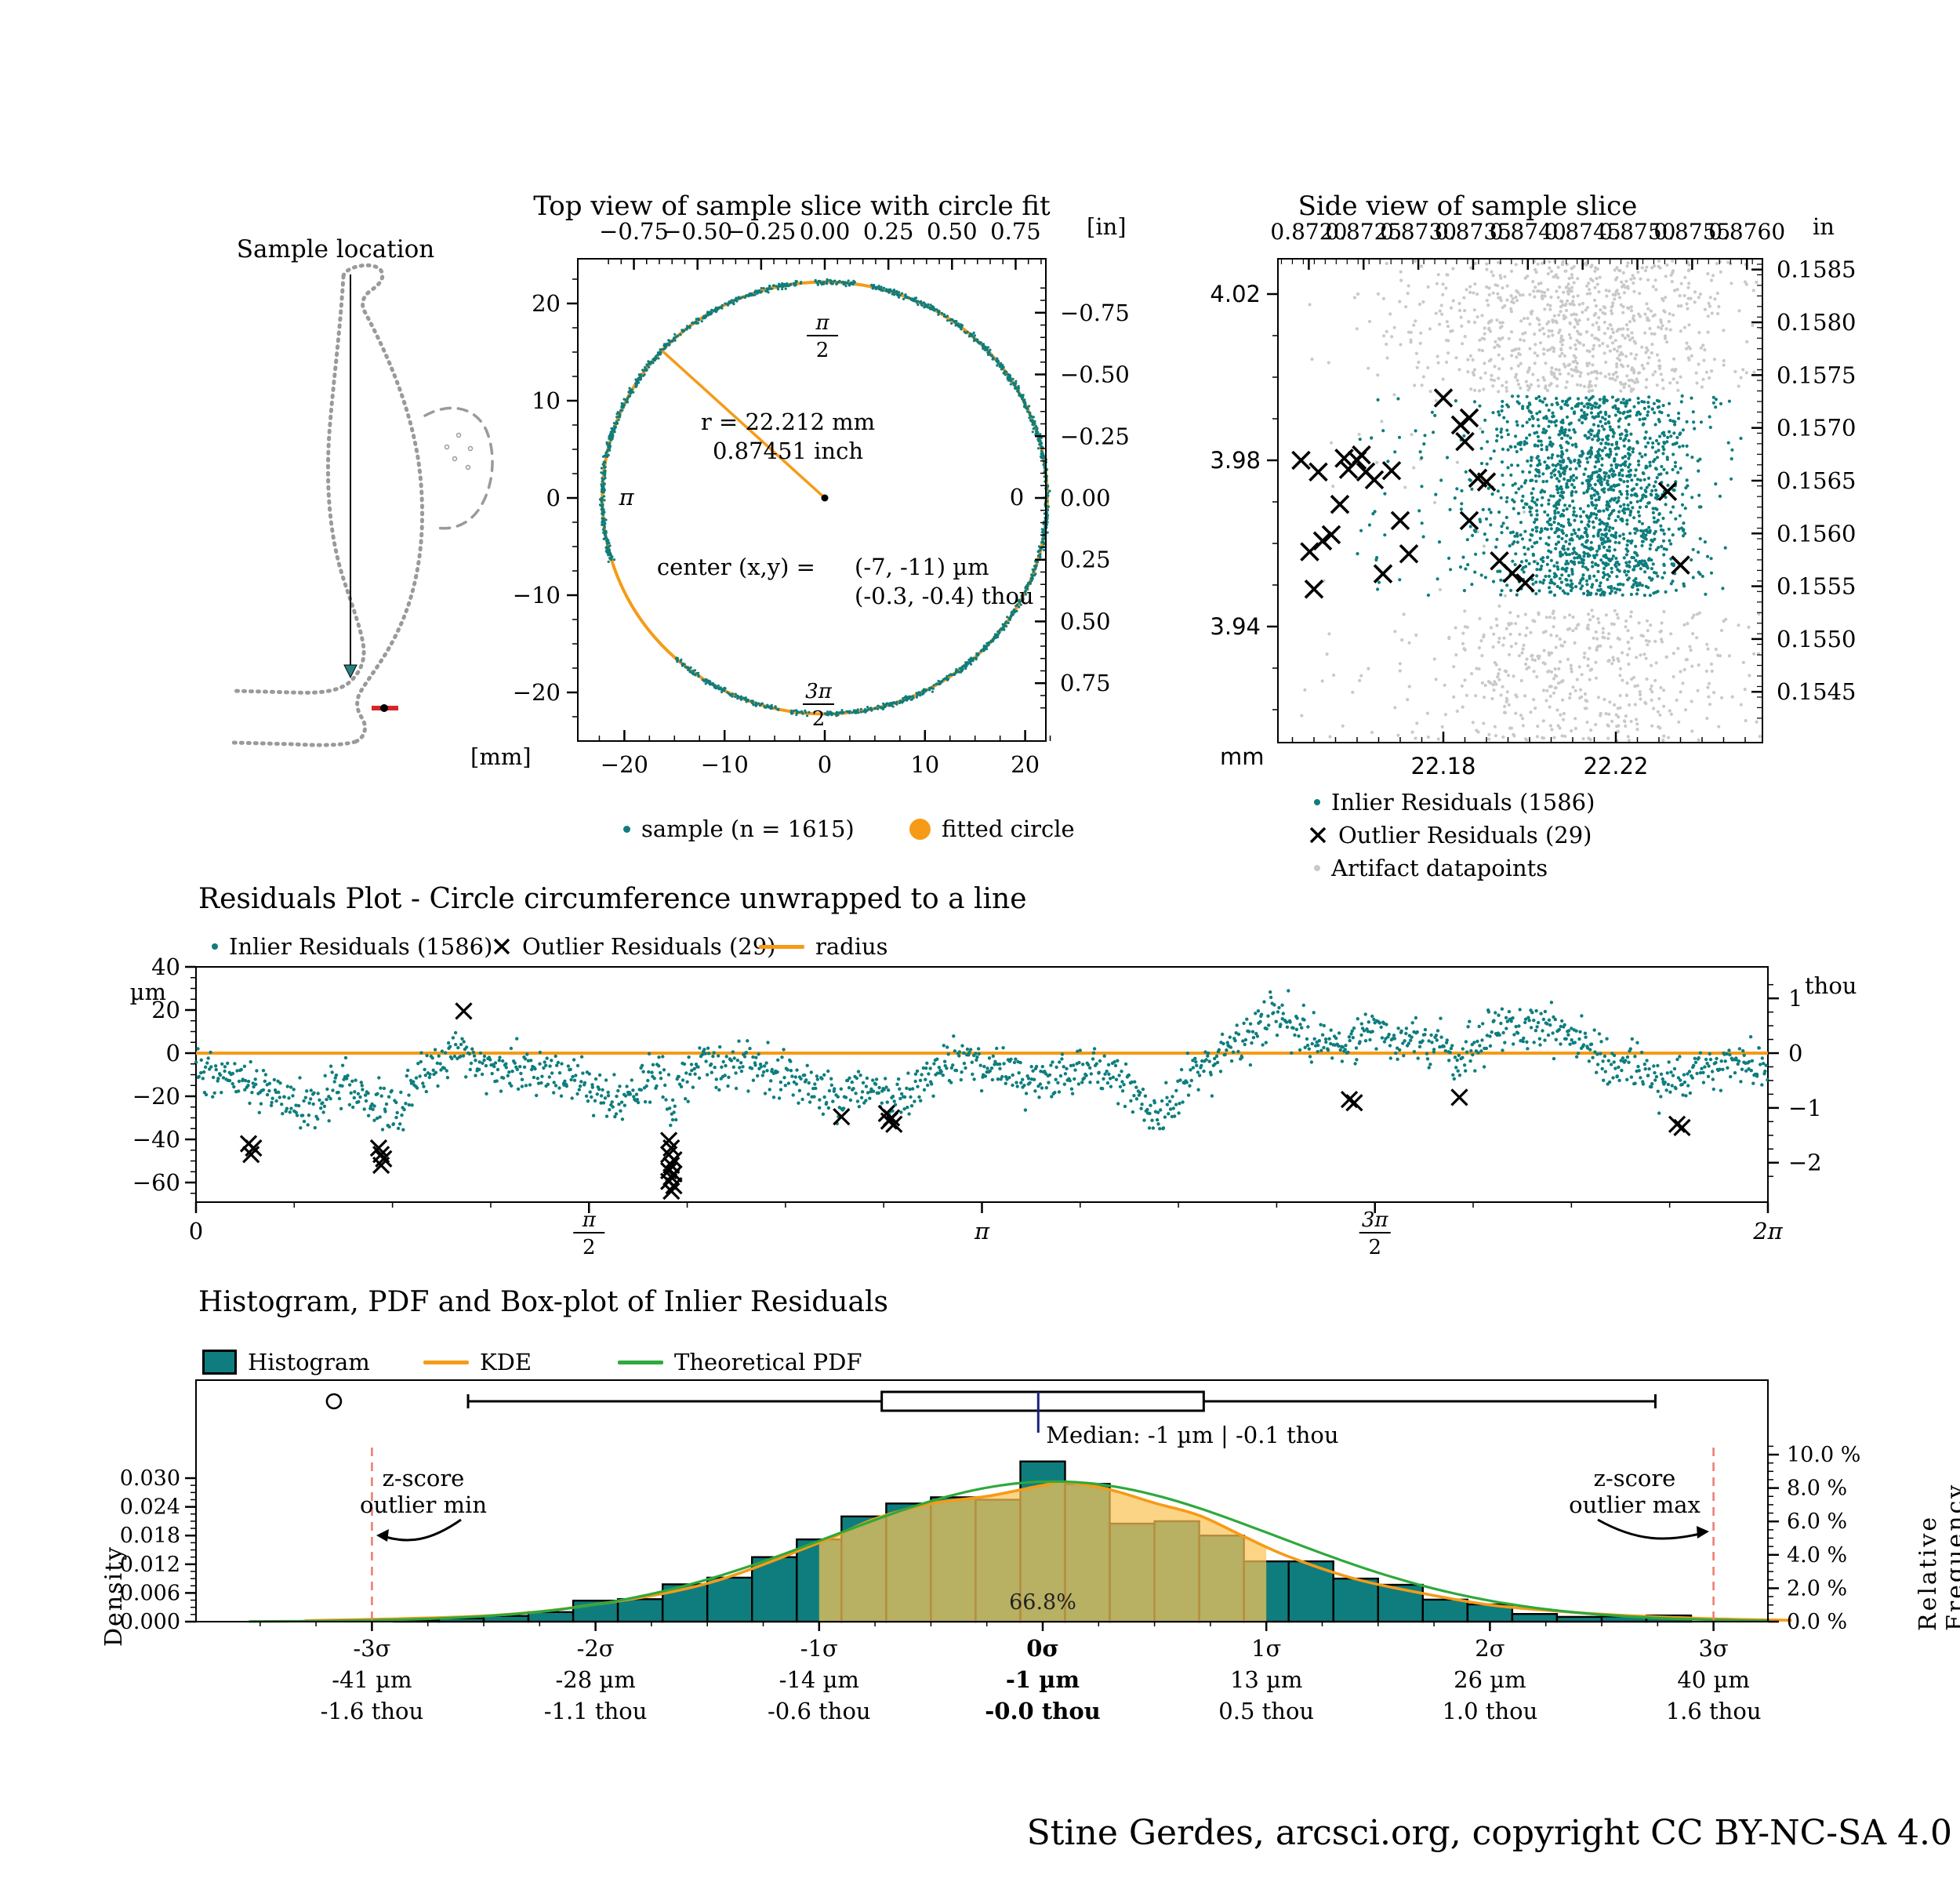 The width and height of the screenshot is (1960, 1882). Describe the element at coordinates (1817, 428) in the screenshot. I see `tick-label: 0.1570` at that location.